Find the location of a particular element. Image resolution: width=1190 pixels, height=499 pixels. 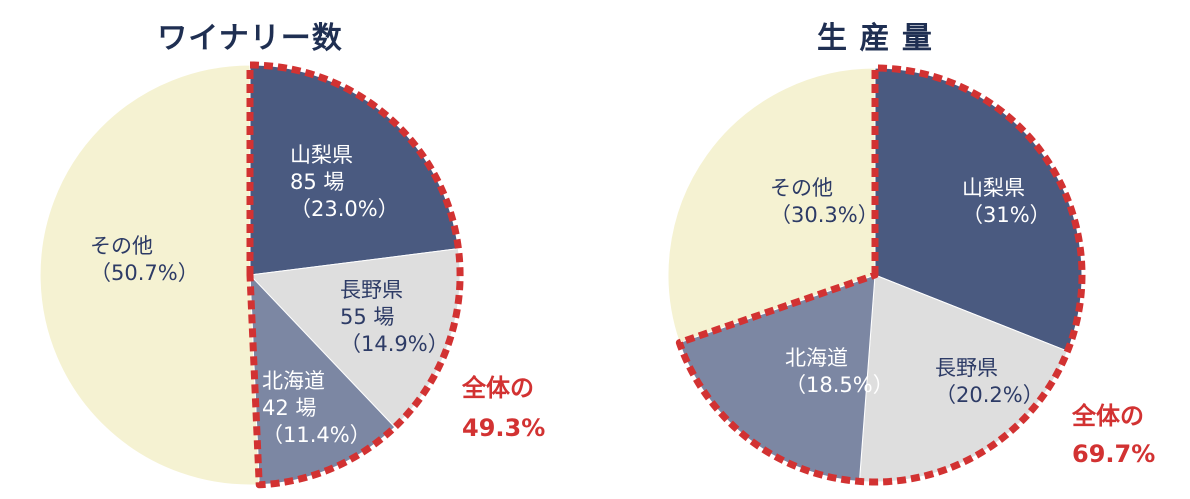

slice-label-2: 北海道 42 場（11.4%） is located at coordinates (316, 408).